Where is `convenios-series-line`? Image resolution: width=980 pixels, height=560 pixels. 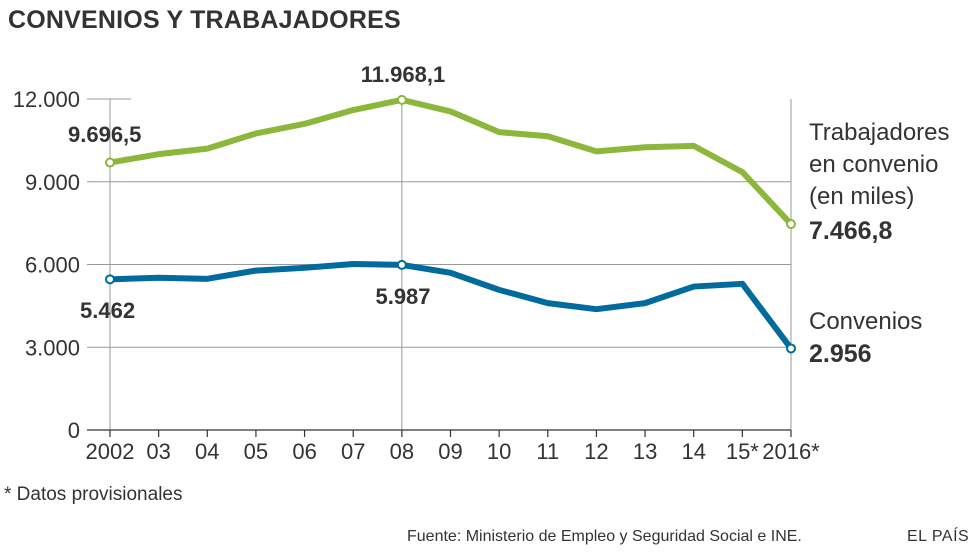 convenios-series-line is located at coordinates (450, 306).